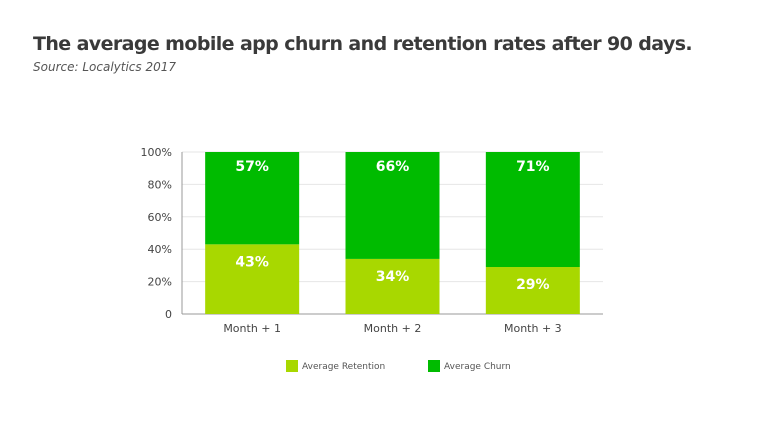 This screenshot has height=439, width=783. I want to click on y-tick-label: 80%, so click(160, 184).